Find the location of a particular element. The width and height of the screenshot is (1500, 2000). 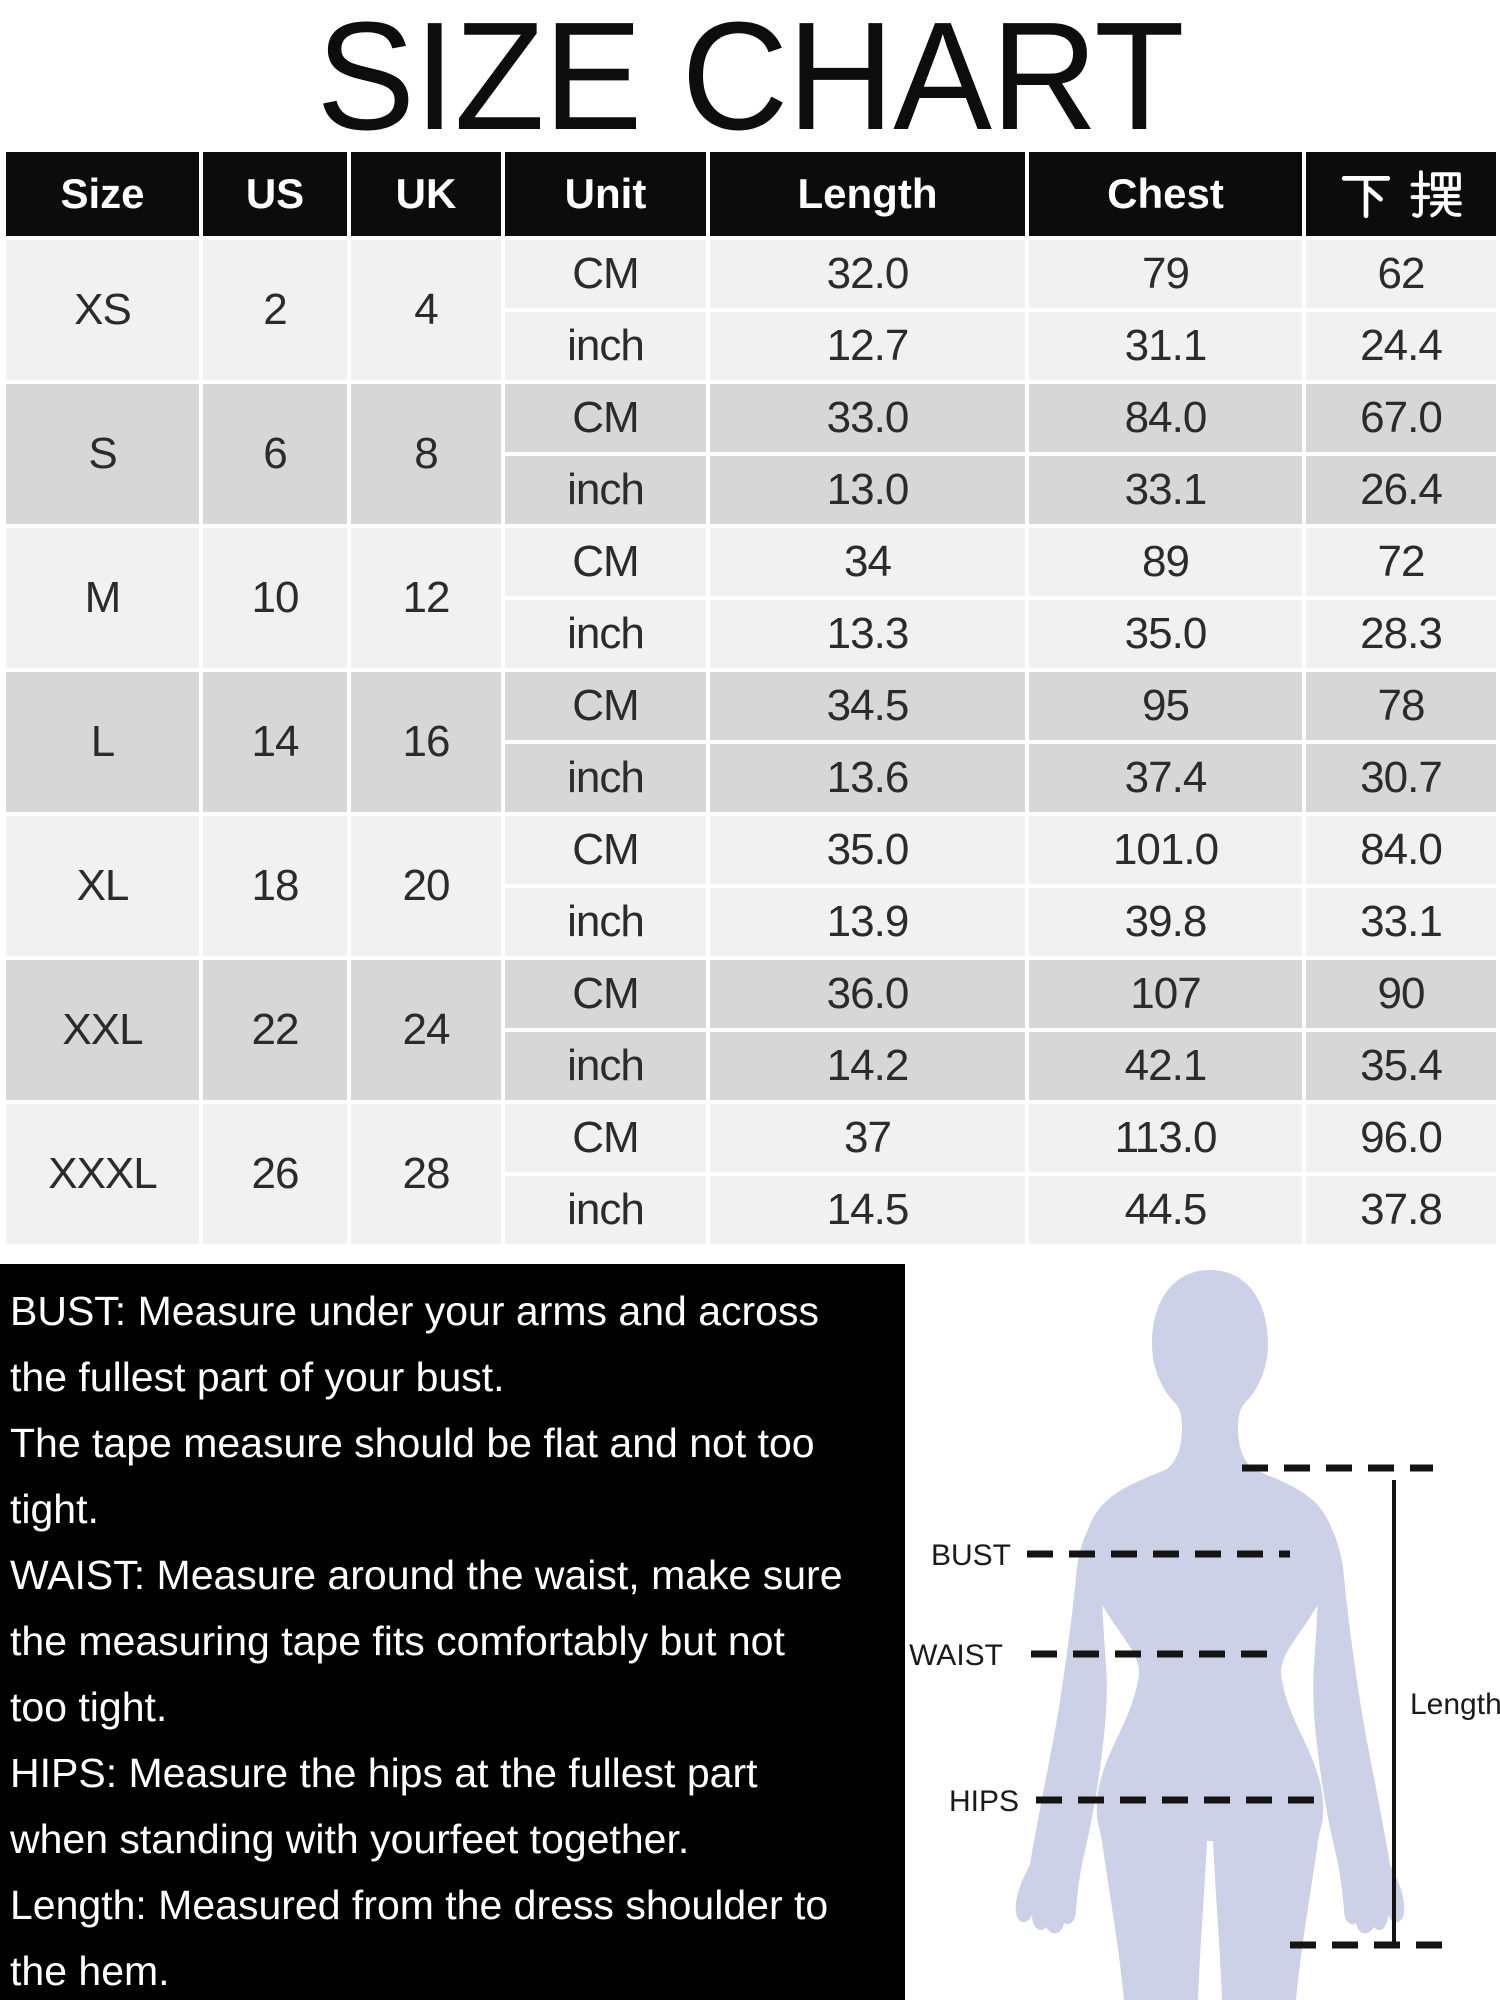

cell-hem-inch: 37.8 is located at coordinates (1401, 1210).